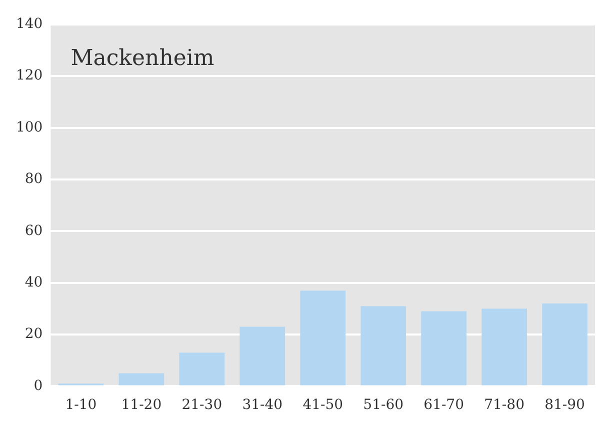 The height and width of the screenshot is (425, 607). What do you see at coordinates (323, 405) in the screenshot?
I see `x-tick-label: 41-50` at bounding box center [323, 405].